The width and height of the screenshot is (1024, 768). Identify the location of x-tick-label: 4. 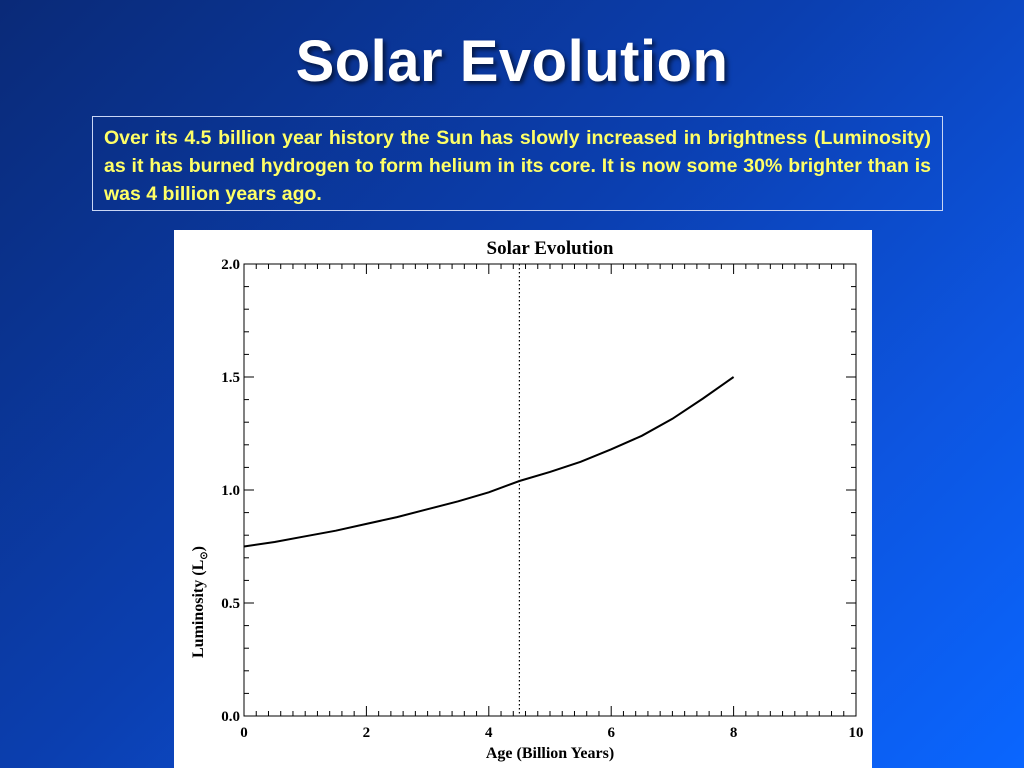
(489, 733).